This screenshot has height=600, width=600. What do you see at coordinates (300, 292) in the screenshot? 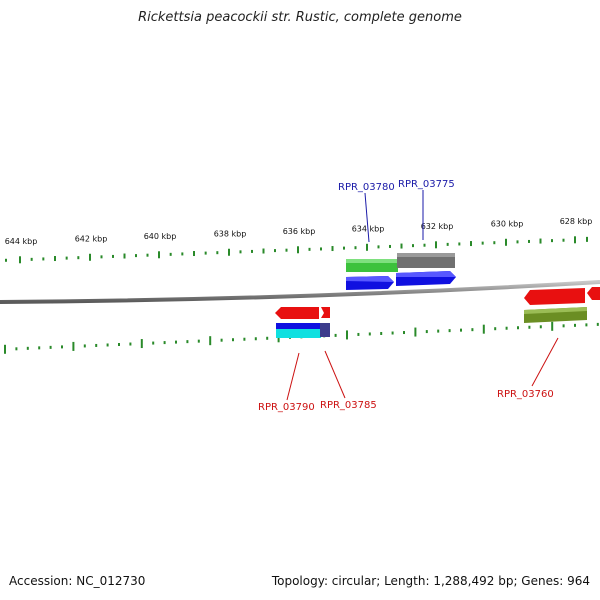
I see `genome-backbone` at bounding box center [300, 292].